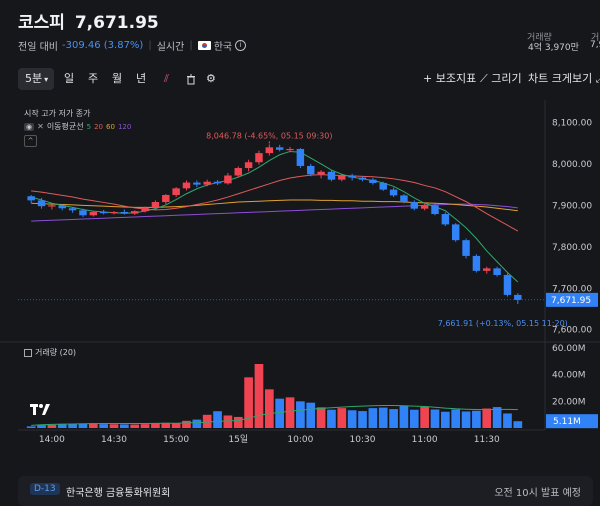 The height and width of the screenshot is (506, 600). I want to click on price-subline: 전일 대비 -309.46 (3.87%) | 실시간 | 한국 i, so click(132, 45).